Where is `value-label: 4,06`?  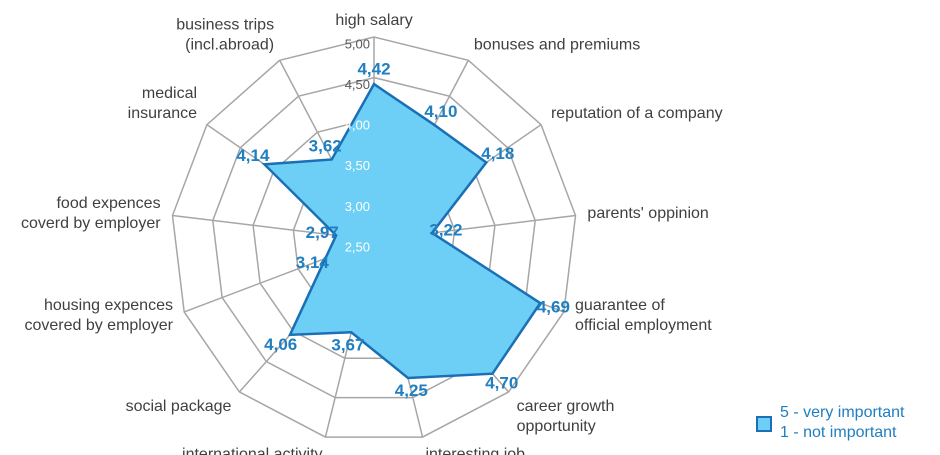
value-label: 4,06 is located at coordinates (280, 344).